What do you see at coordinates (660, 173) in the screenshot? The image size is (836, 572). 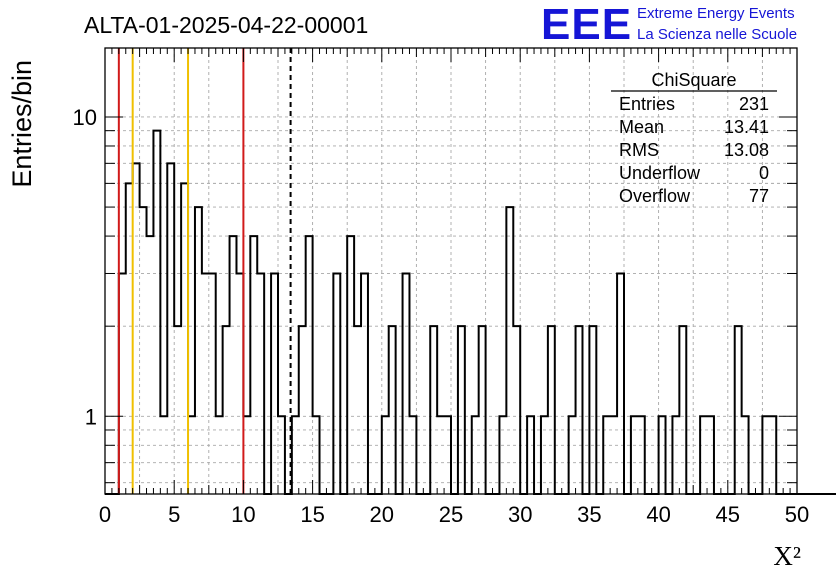 I see `stats-label: Underflow` at bounding box center [660, 173].